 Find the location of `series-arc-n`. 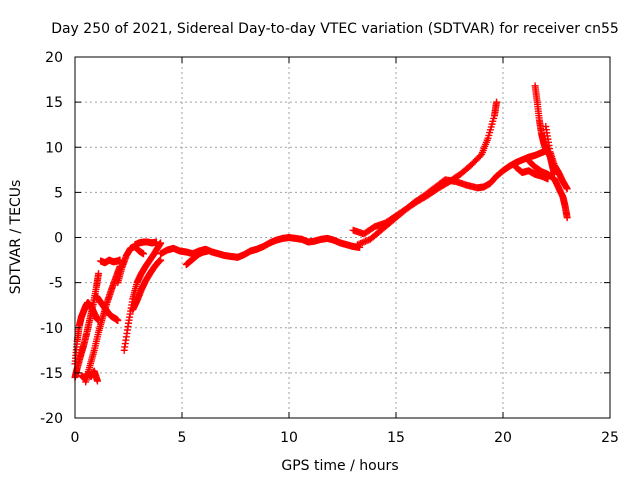

series-arc-n is located at coordinates (420, 212).